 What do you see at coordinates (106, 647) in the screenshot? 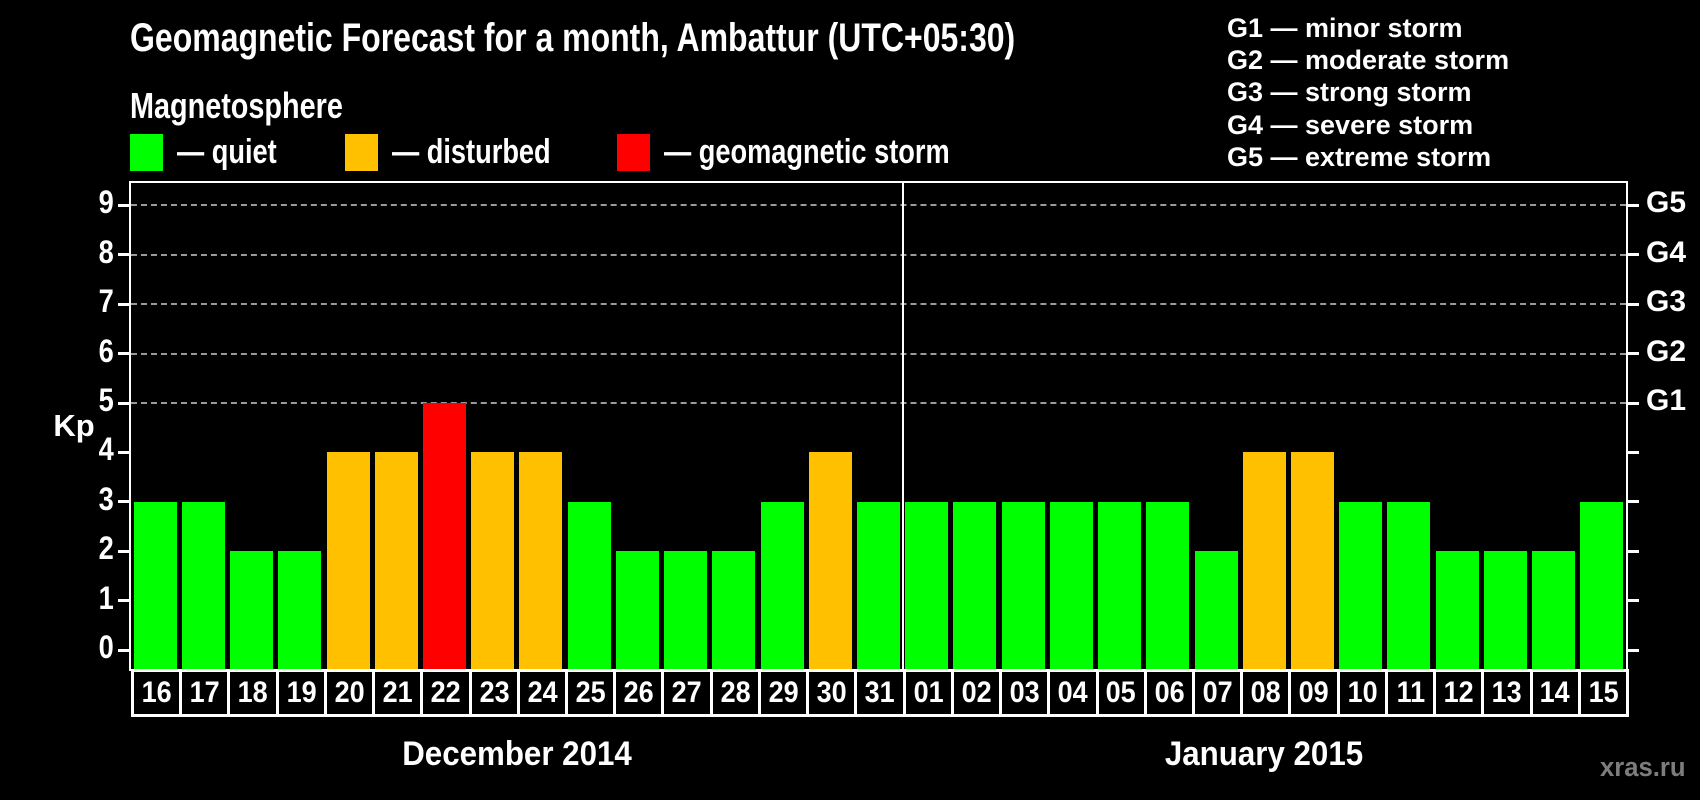
I see `y-axis-label-0: 0` at bounding box center [106, 647].